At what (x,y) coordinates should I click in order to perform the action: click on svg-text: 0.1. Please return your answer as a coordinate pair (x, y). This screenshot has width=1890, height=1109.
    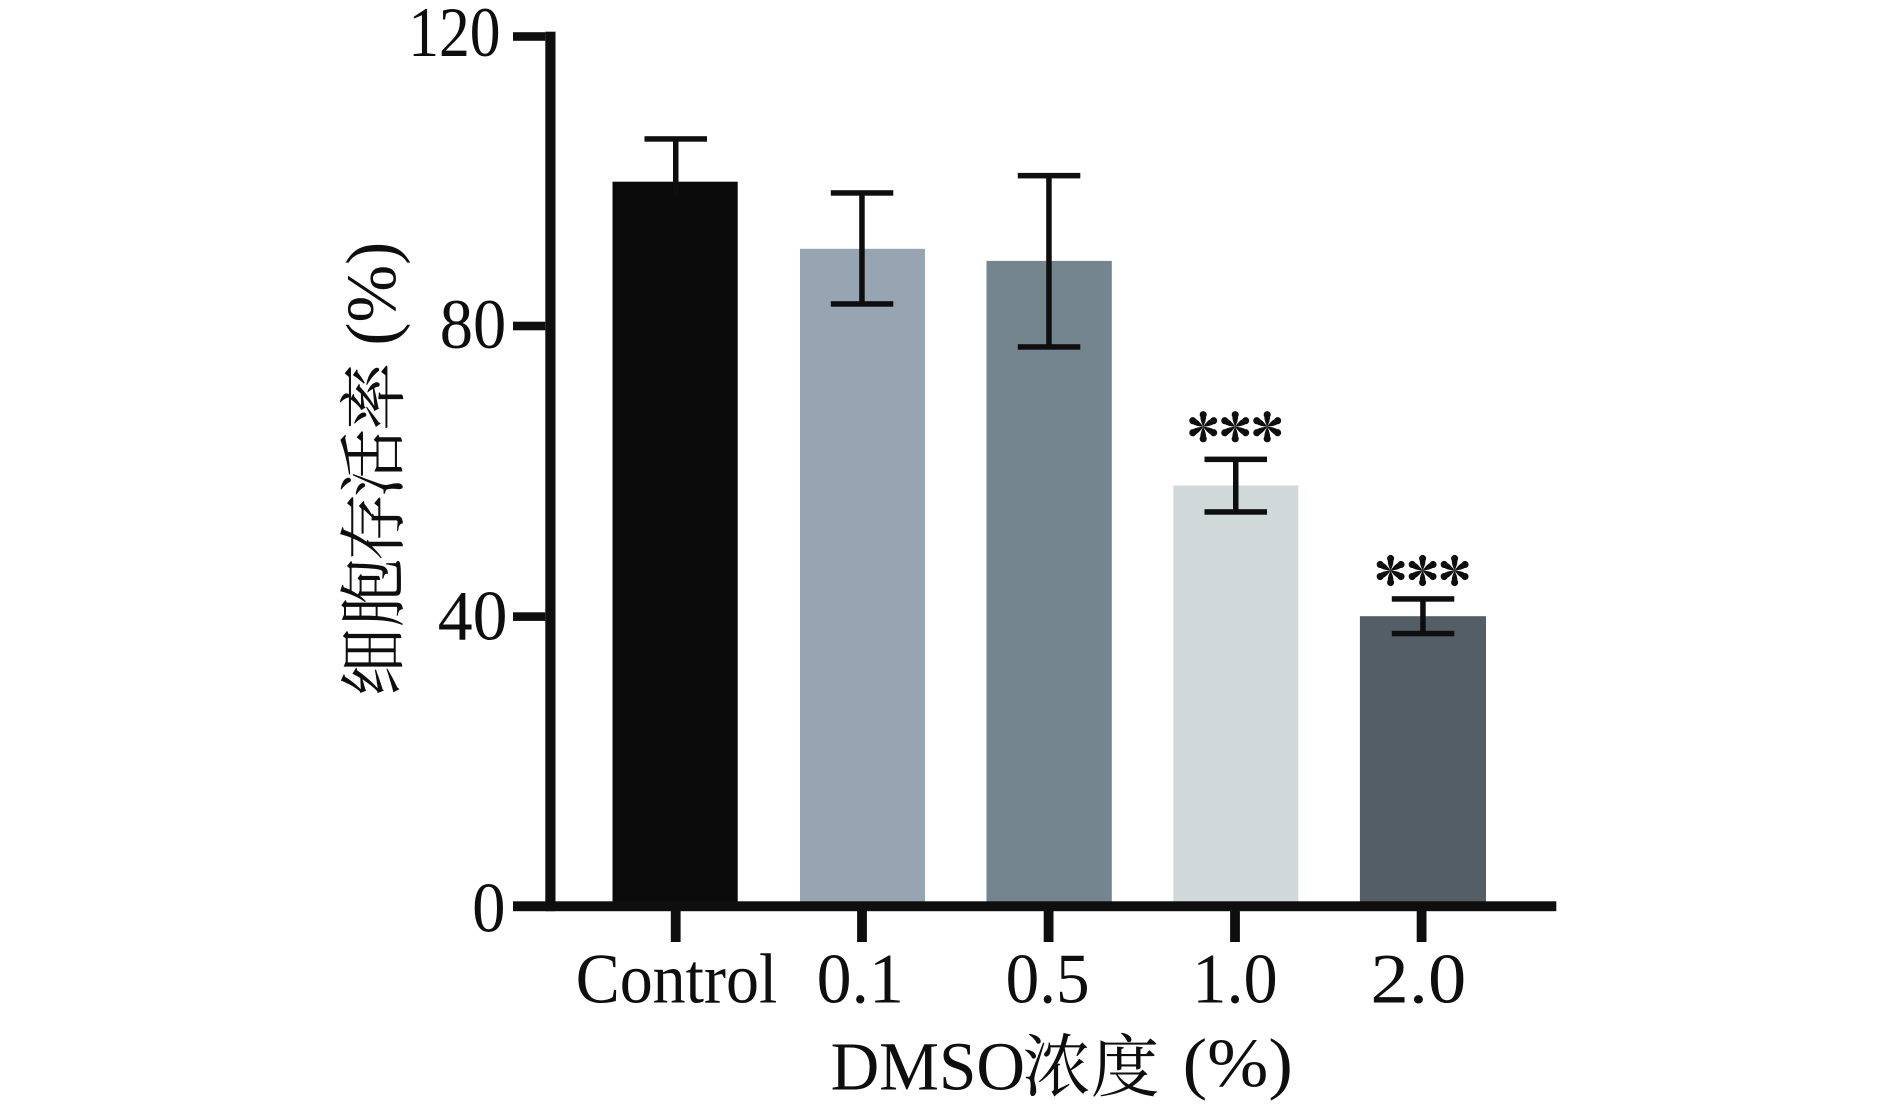
    Looking at the image, I should click on (860, 980).